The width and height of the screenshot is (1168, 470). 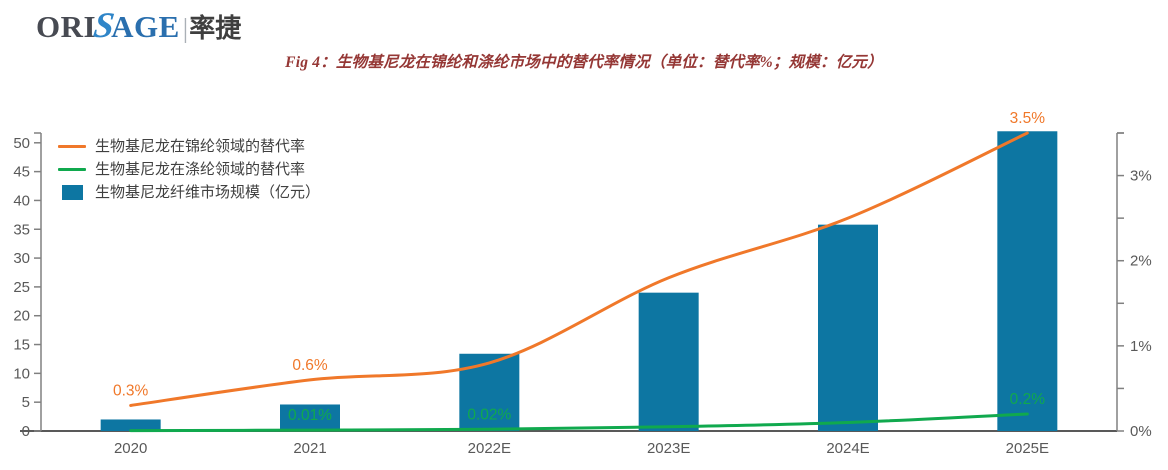 I want to click on nylon-substitution-rate-label: 0.3%, so click(x=131, y=390).